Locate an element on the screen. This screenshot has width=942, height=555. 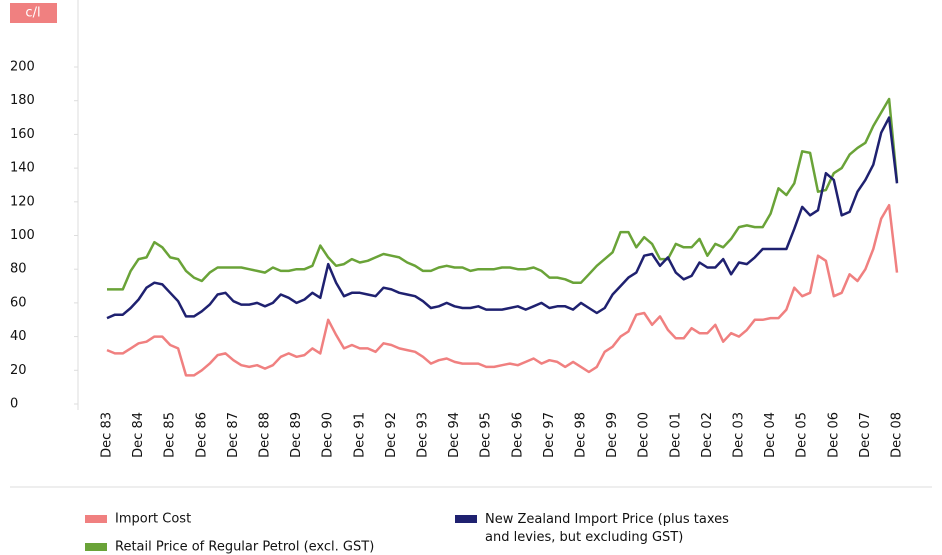
x-tick-label: Dec 88 is located at coordinates (265, 435).